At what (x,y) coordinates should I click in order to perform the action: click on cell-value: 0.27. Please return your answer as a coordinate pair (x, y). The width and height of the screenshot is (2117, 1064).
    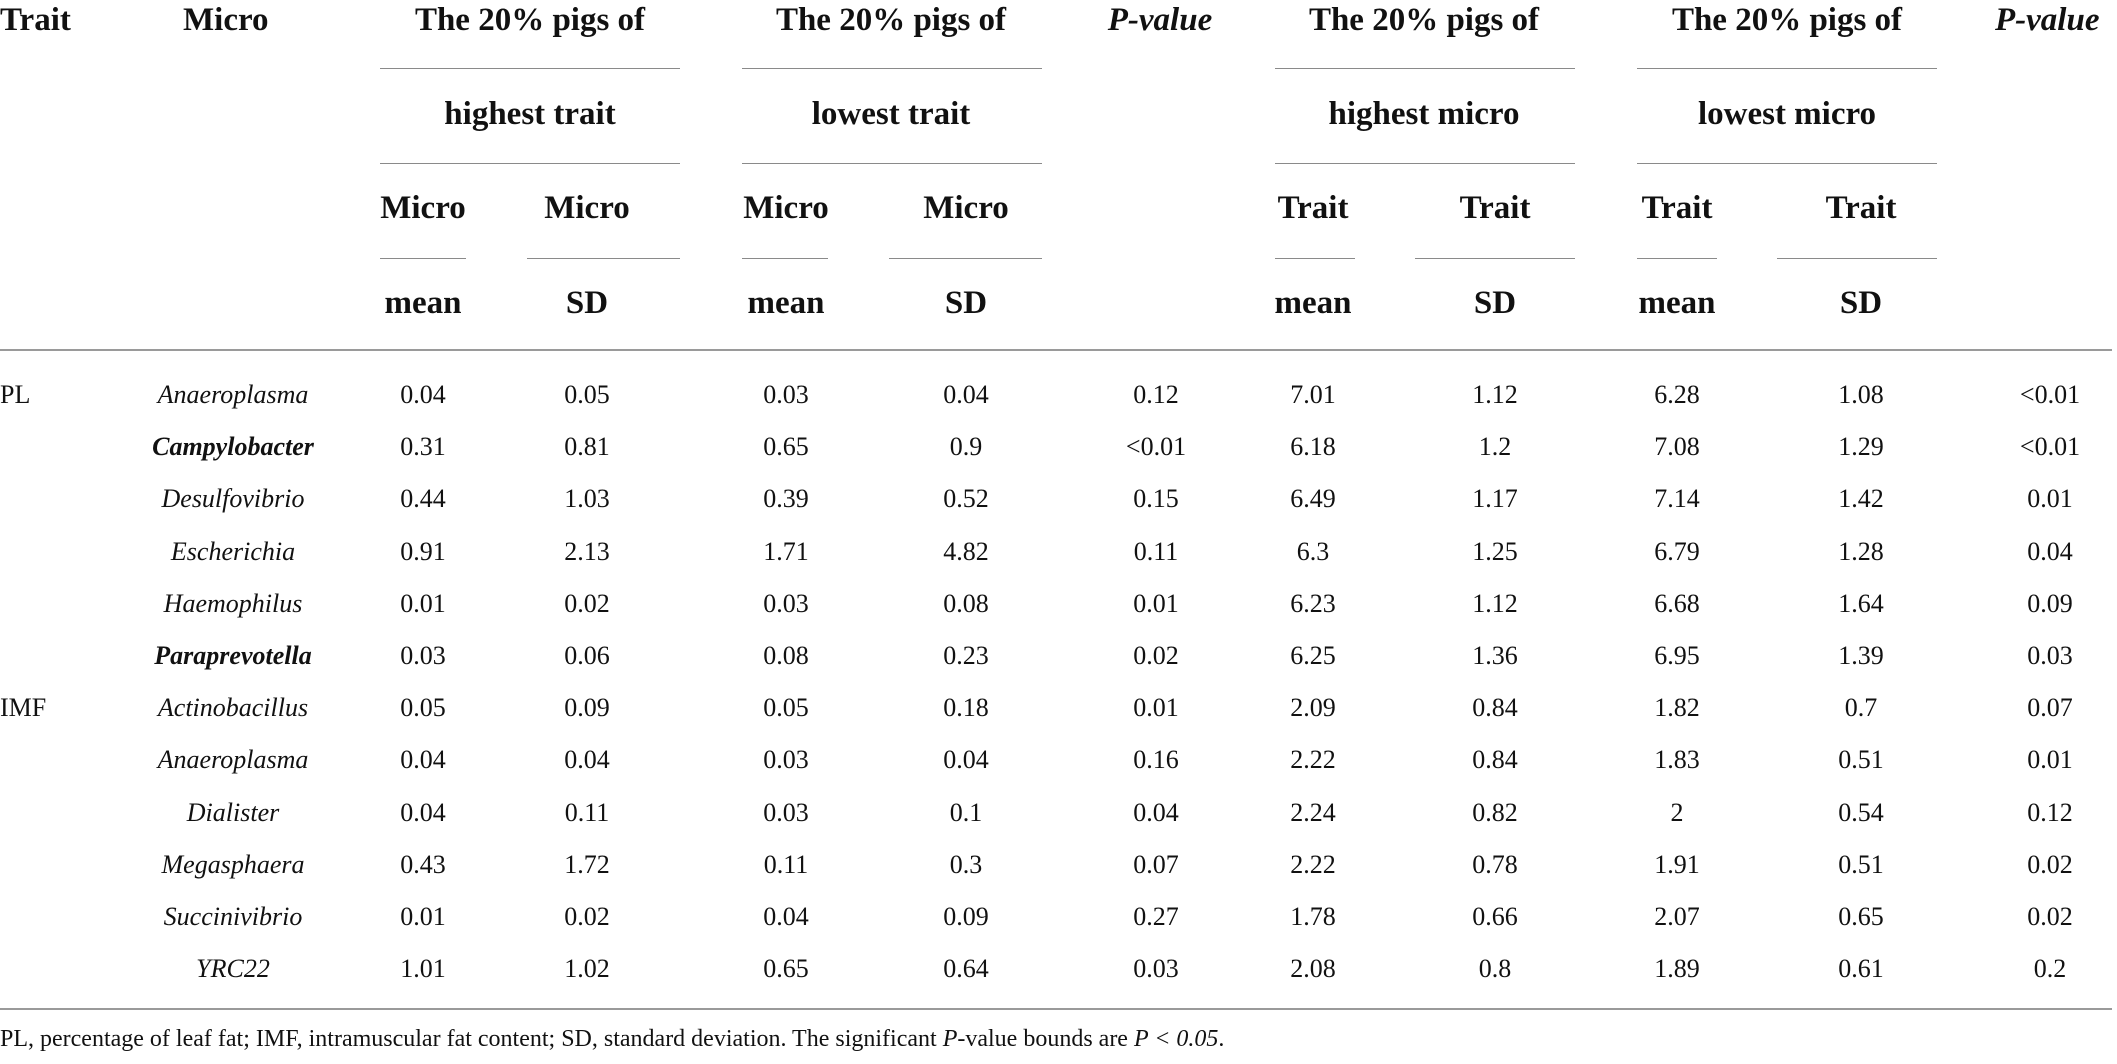
    Looking at the image, I should click on (1156, 916).